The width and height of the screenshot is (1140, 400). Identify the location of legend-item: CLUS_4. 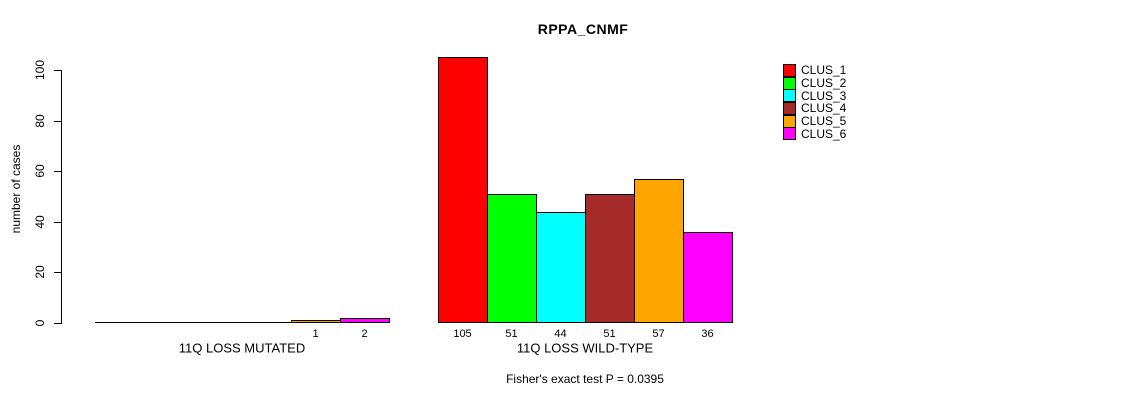
(815, 108).